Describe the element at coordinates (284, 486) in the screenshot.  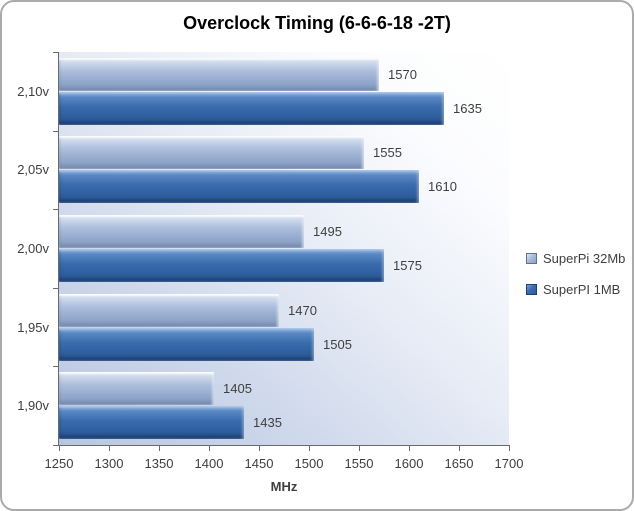
I see `x-axis-title: MHz` at that location.